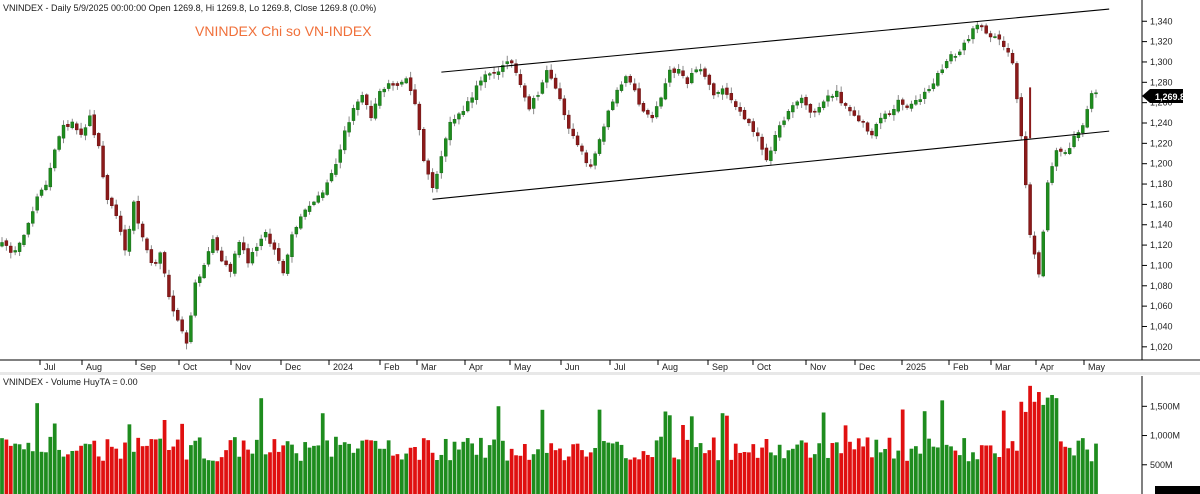 This screenshot has width=1200, height=494. Describe the element at coordinates (343, 367) in the screenshot. I see `time-axis-label: 2024` at that location.